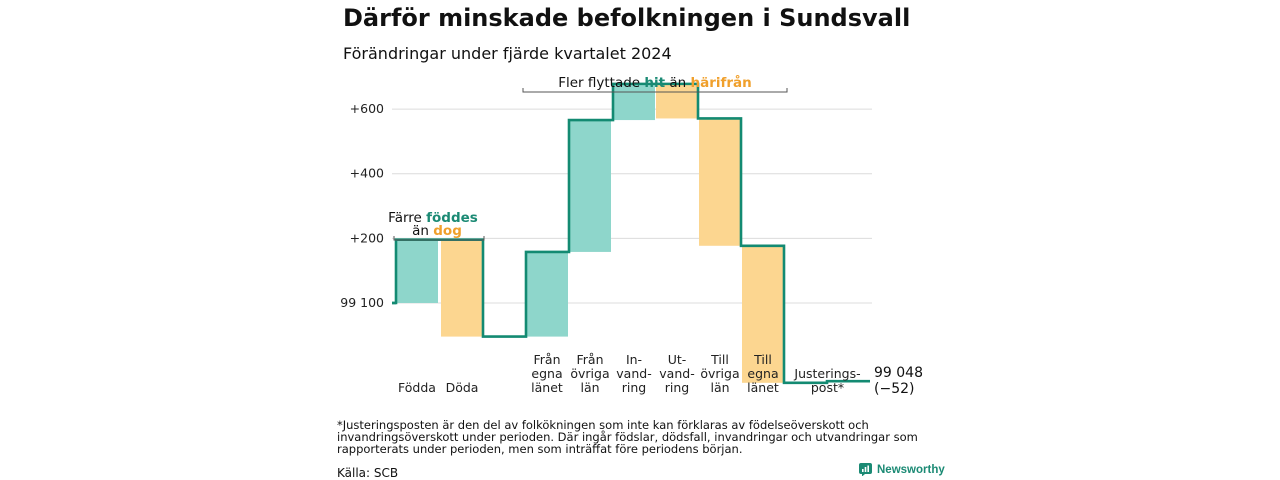 Image resolution: width=1280 pixels, height=480 pixels. I want to click on y-tick-label-3: +600, so click(367, 108).